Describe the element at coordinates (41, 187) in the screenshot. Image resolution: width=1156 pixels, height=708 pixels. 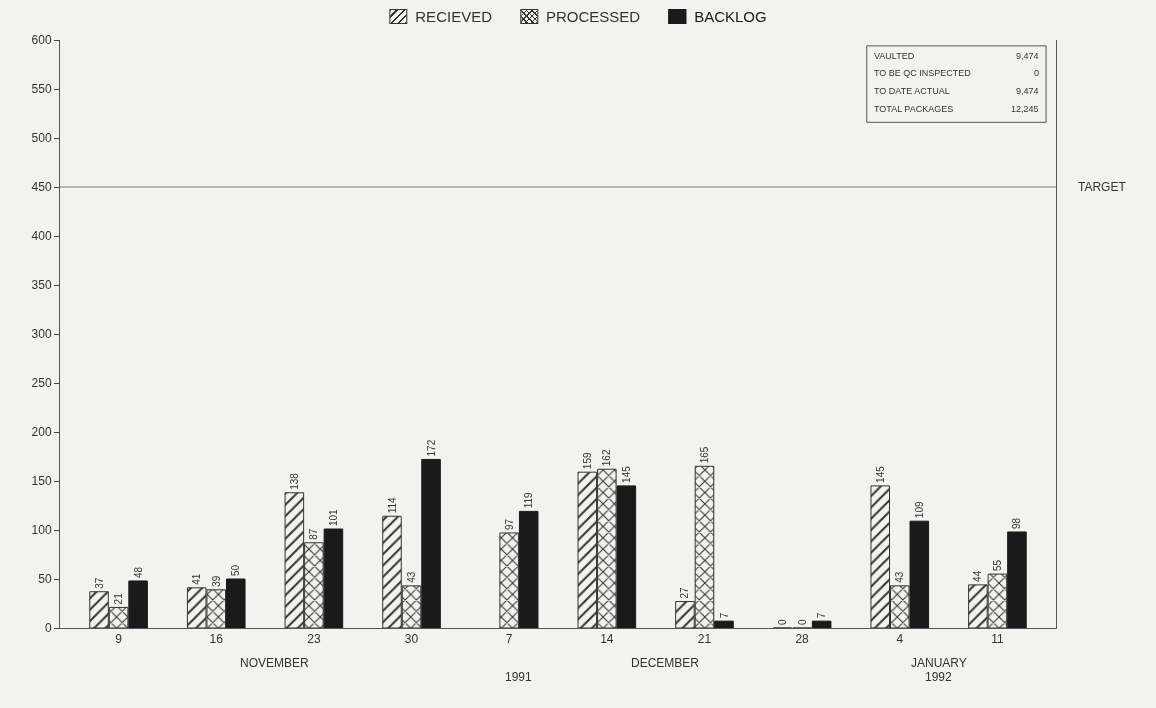
I see `y-tick-label: 450` at that location.